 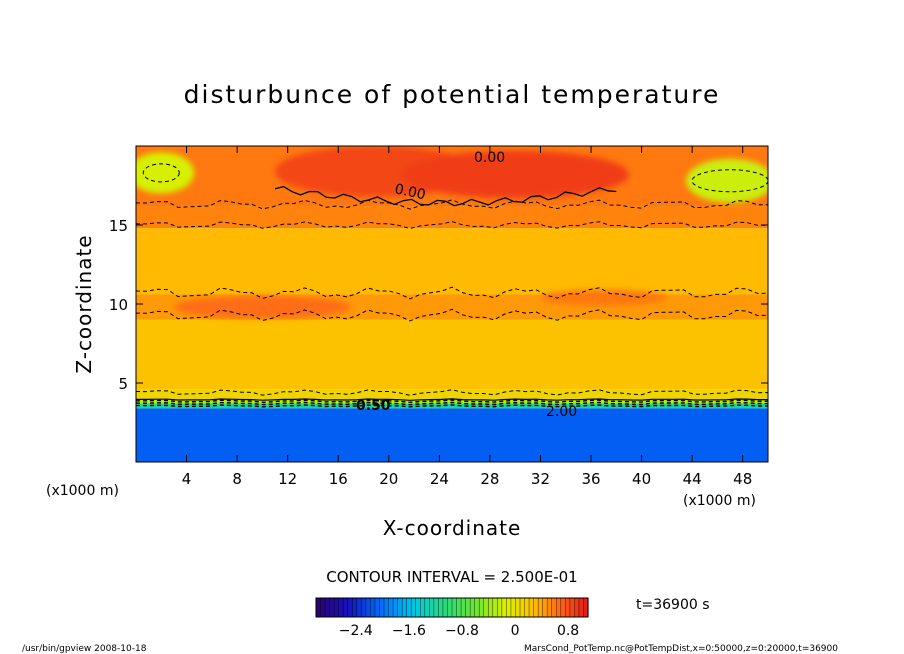 What do you see at coordinates (462, 631) in the screenshot?
I see `colorbar-tick-label: −0.8` at bounding box center [462, 631].